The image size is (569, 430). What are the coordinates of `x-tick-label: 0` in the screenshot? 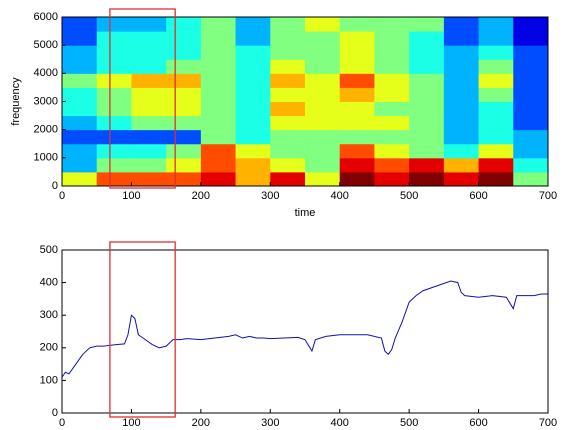 It's located at (62, 196).